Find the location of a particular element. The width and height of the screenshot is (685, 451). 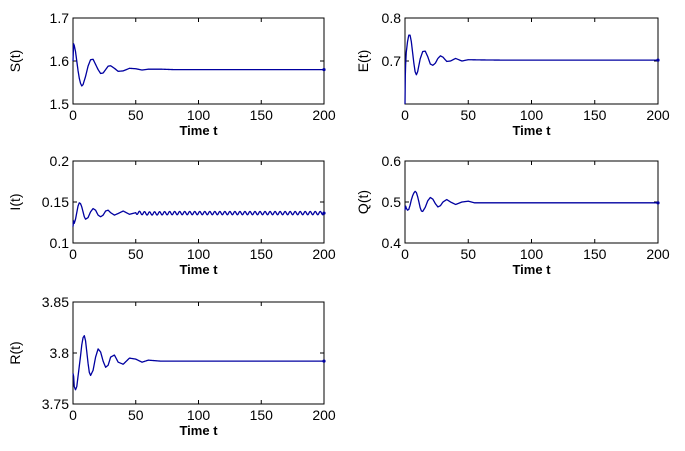

subplot-s: 0 50 100 150 200 1.5 1.6 1.7 Time t S(t) is located at coordinates (171, 74).